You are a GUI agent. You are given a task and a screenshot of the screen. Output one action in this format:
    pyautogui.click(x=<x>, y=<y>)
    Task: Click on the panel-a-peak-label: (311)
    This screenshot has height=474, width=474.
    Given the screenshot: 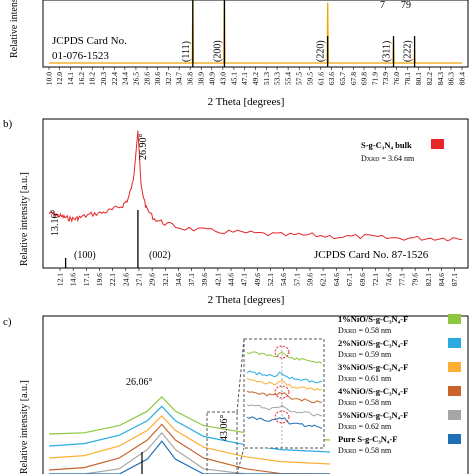 What is the action you would take?
    pyautogui.click(x=387, y=51)
    